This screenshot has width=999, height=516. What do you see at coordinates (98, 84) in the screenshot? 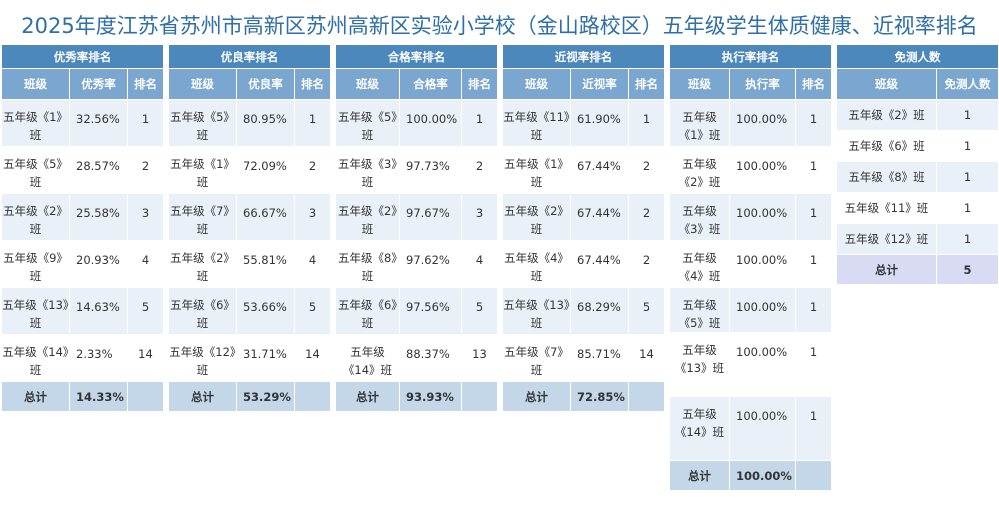
I see `column-header: 优秀率` at bounding box center [98, 84].